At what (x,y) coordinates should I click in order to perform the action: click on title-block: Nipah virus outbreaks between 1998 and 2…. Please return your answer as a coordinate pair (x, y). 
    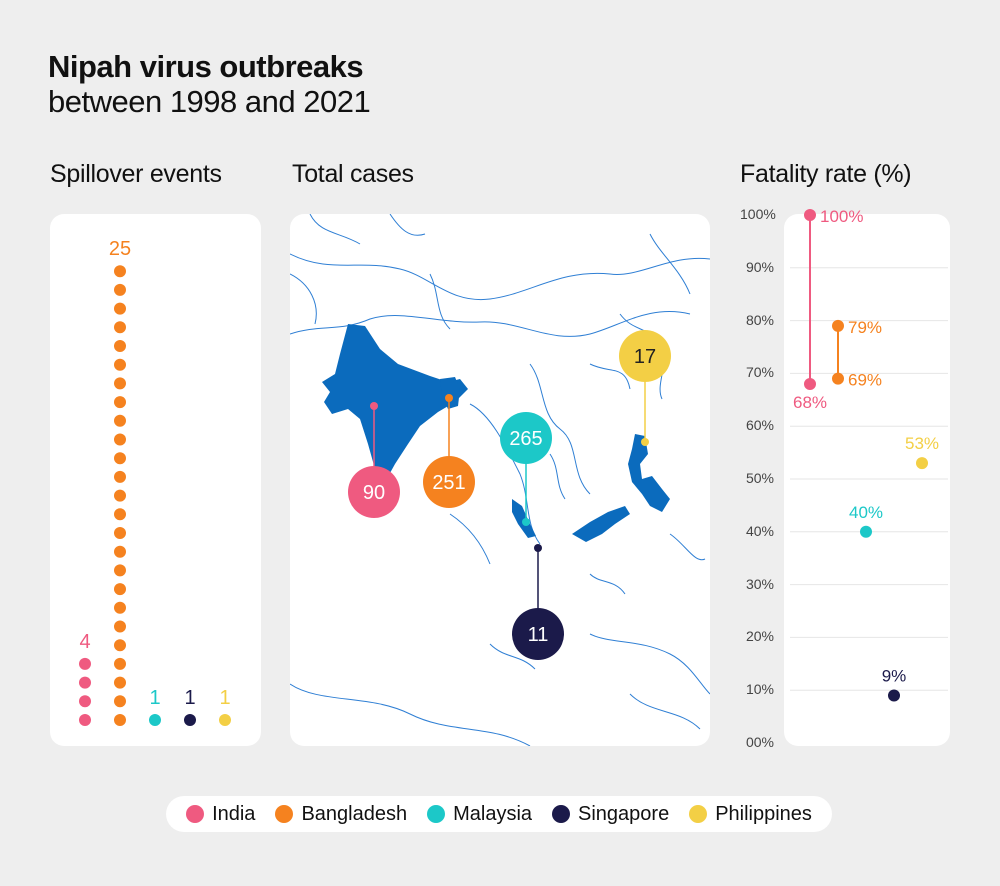
    Looking at the image, I should click on (209, 84).